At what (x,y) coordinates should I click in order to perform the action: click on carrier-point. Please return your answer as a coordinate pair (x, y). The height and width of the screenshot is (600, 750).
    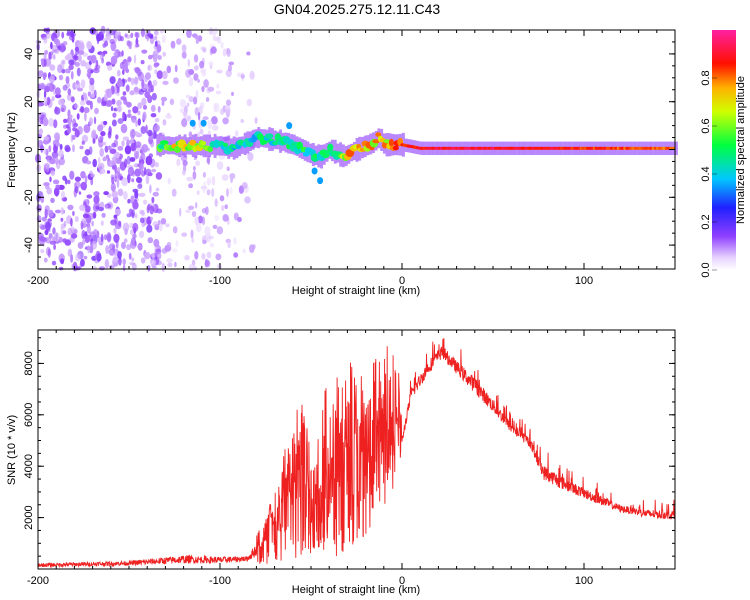
    Looking at the image, I should click on (193, 142).